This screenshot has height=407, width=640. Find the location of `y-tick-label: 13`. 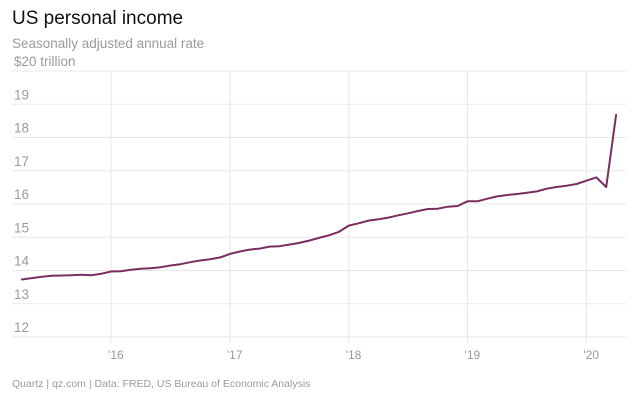

y-tick-label: 13 is located at coordinates (21, 294).